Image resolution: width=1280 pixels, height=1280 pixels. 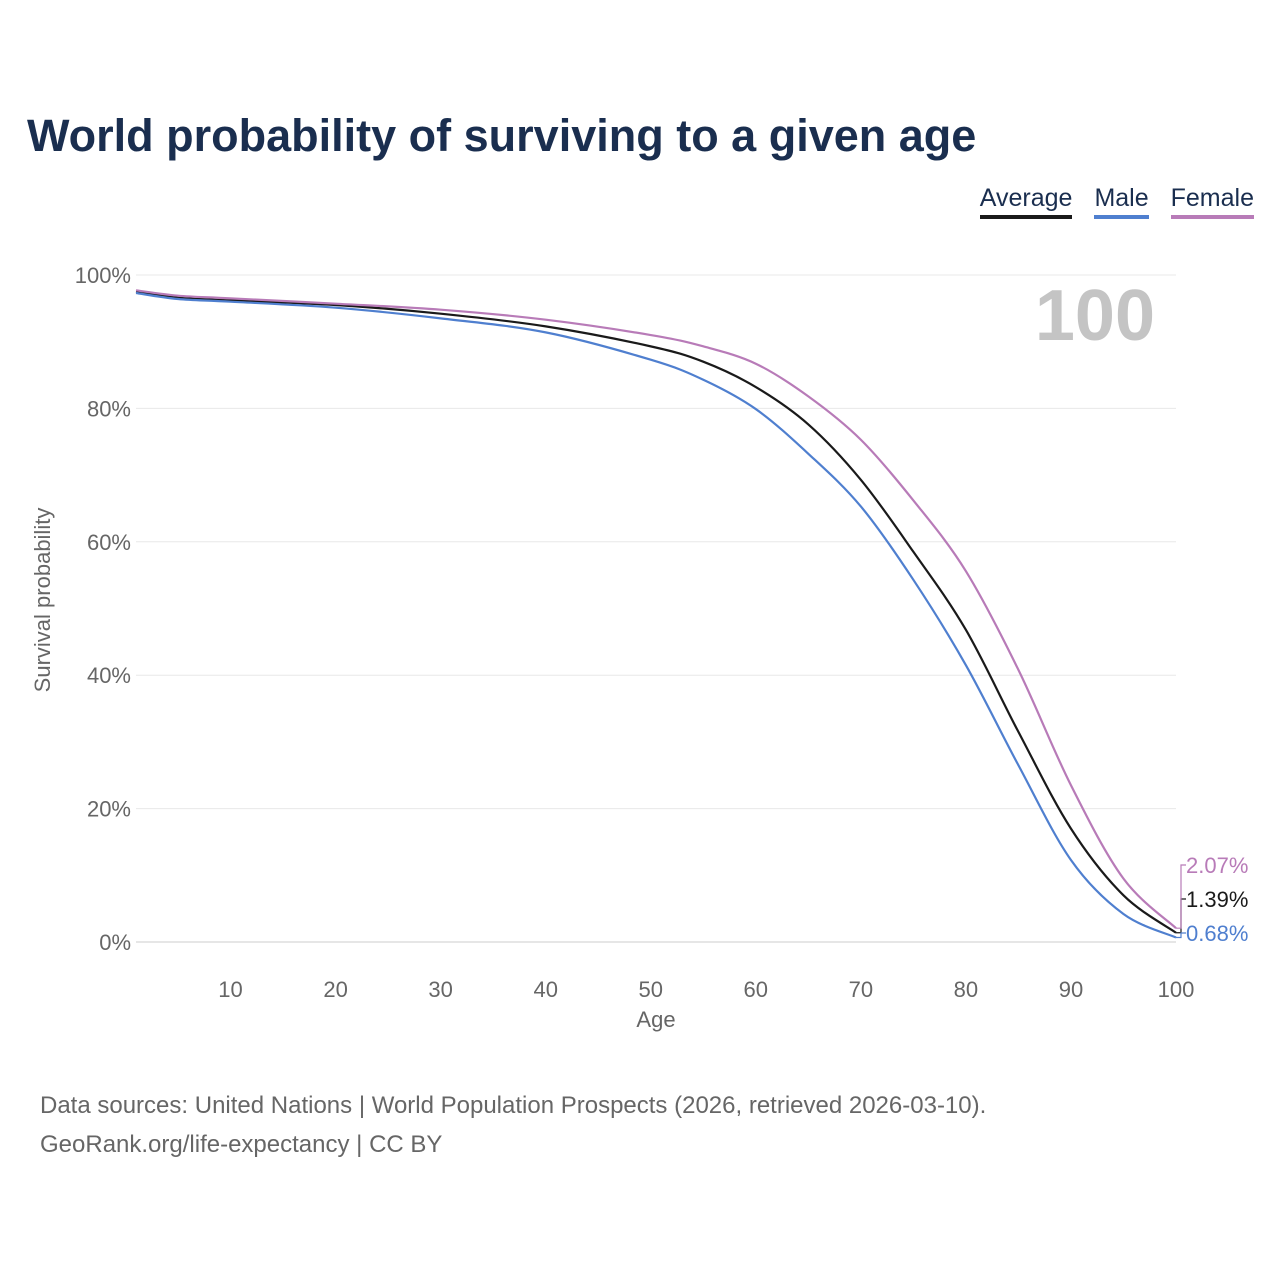 I want to click on y-tick-label: 60%, so click(x=109, y=542).